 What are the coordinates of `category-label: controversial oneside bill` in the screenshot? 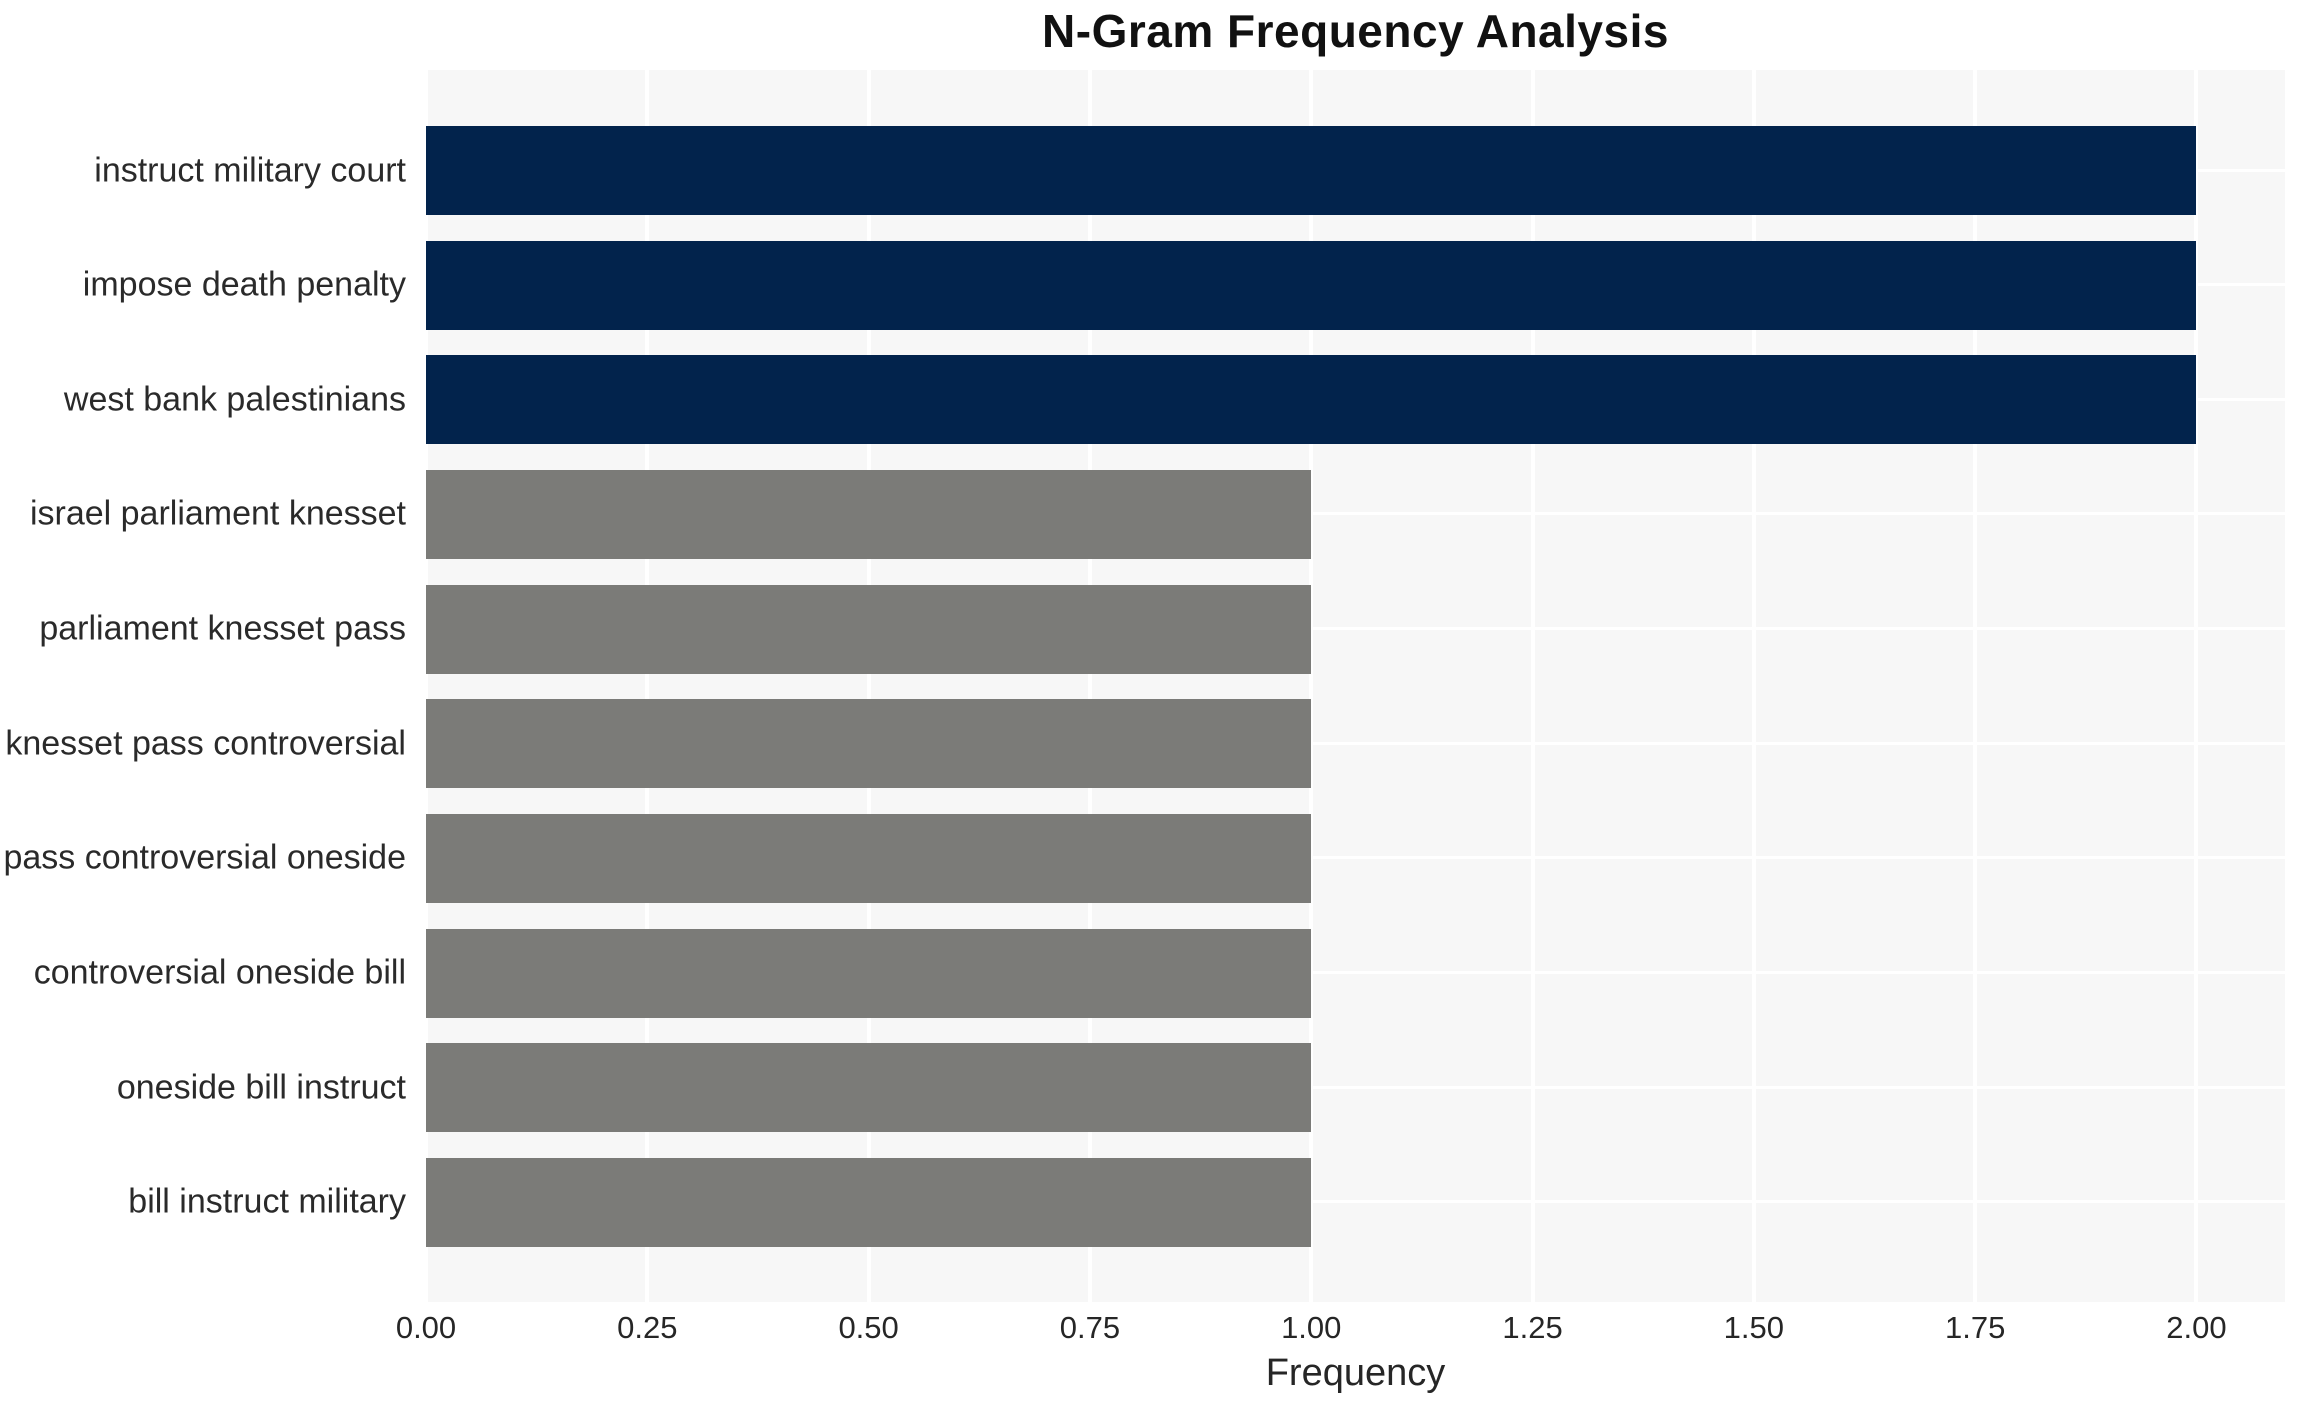 It's located at (219, 972).